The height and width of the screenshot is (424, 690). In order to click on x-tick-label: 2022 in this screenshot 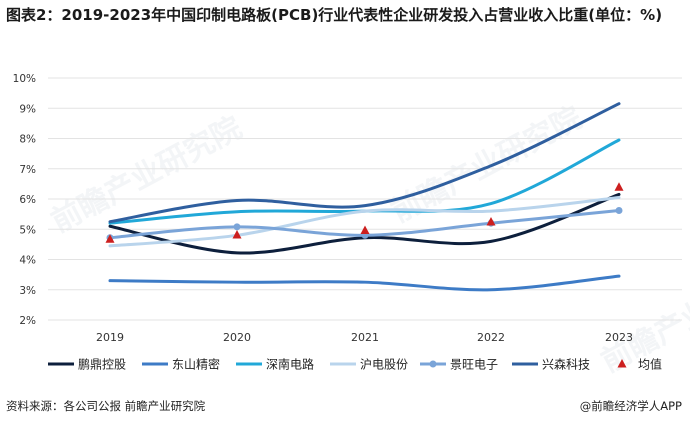, I will do `click(491, 337)`.